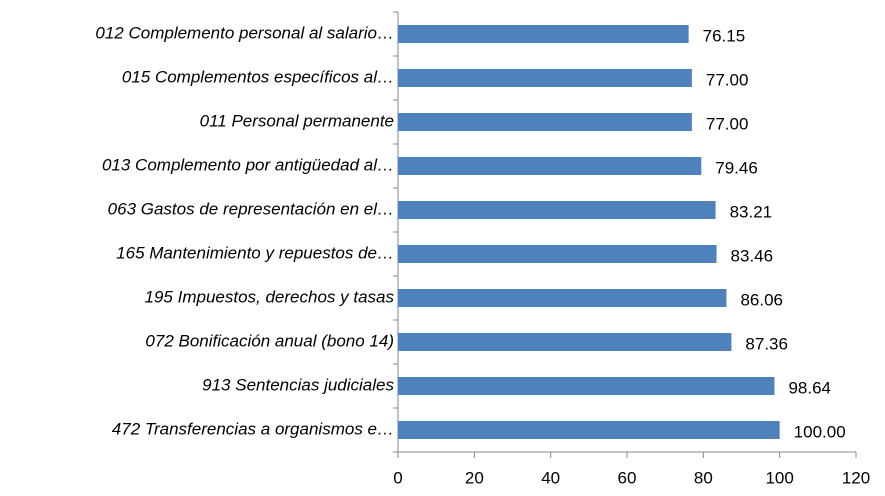  Describe the element at coordinates (627, 477) in the screenshot. I see `x-tick-label: 60` at that location.